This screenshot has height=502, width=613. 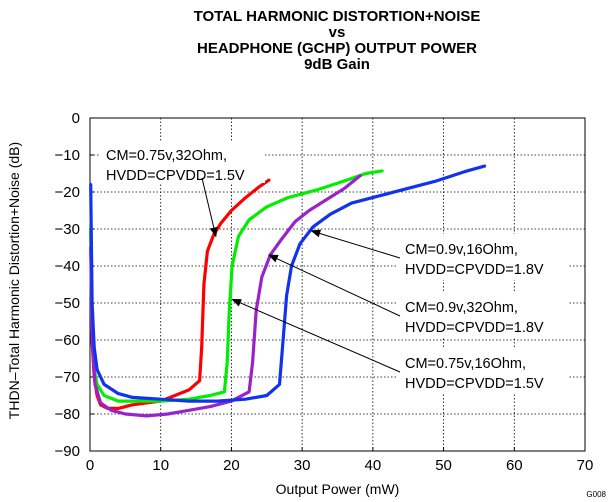 I want to click on x-tick-label: 60, so click(x=514, y=465).